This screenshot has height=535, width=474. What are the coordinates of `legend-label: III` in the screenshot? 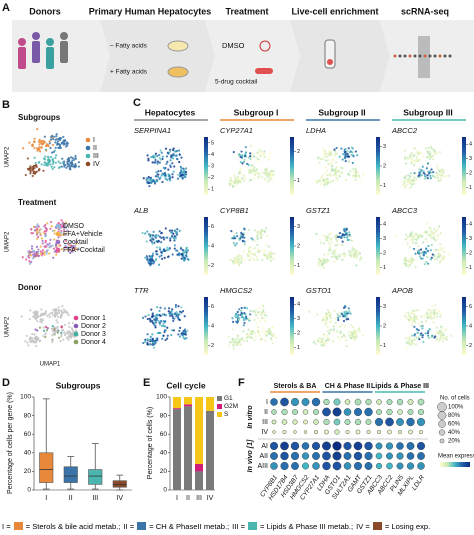 It's located at (96, 156).